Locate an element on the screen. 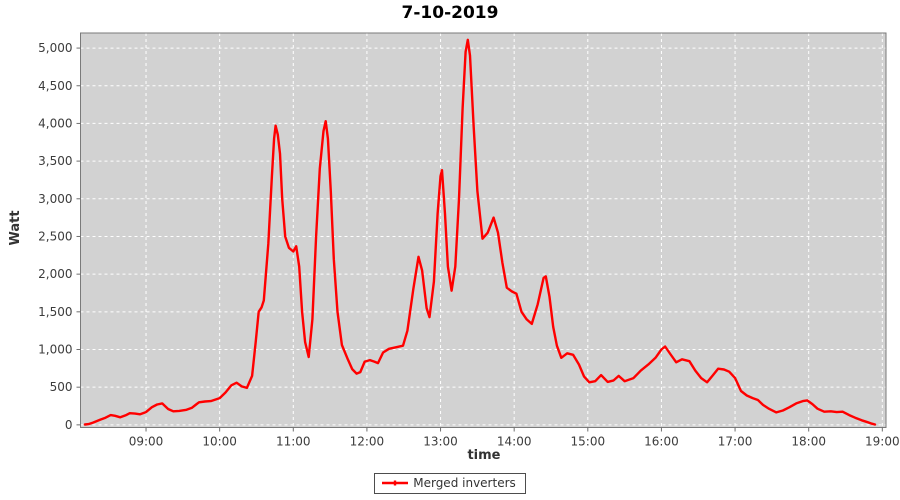 Image resolution: width=900 pixels, height=500 pixels. x-tick-label: 17:00 is located at coordinates (735, 442).